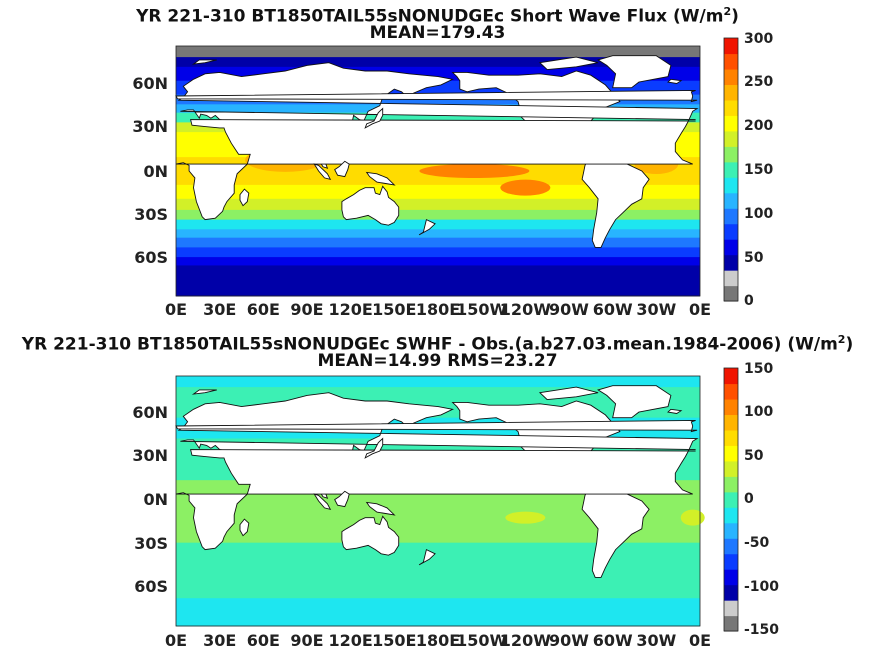 Image resolution: width=875 pixels, height=656 pixels. Describe the element at coordinates (754, 456) in the screenshot. I see `panel2-cb-tick-50: 50` at that location.